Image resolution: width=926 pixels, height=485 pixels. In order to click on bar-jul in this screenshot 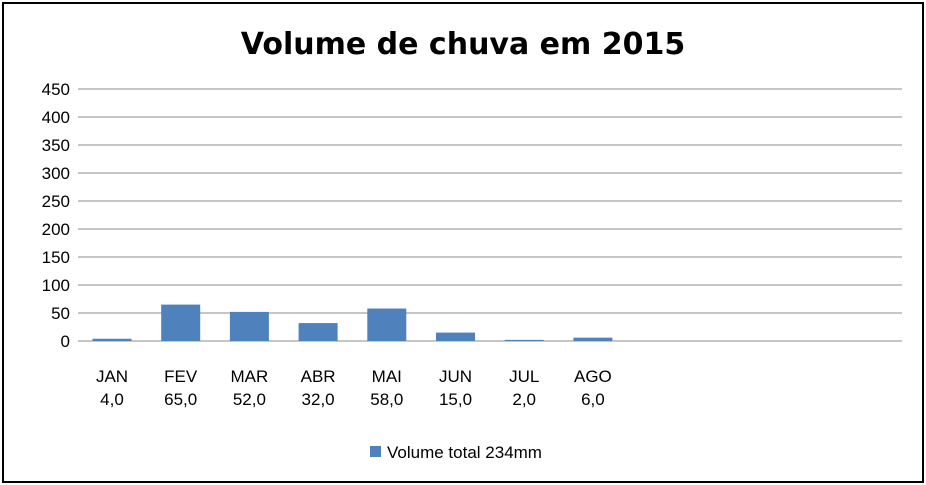, I will do `click(524, 340)`.